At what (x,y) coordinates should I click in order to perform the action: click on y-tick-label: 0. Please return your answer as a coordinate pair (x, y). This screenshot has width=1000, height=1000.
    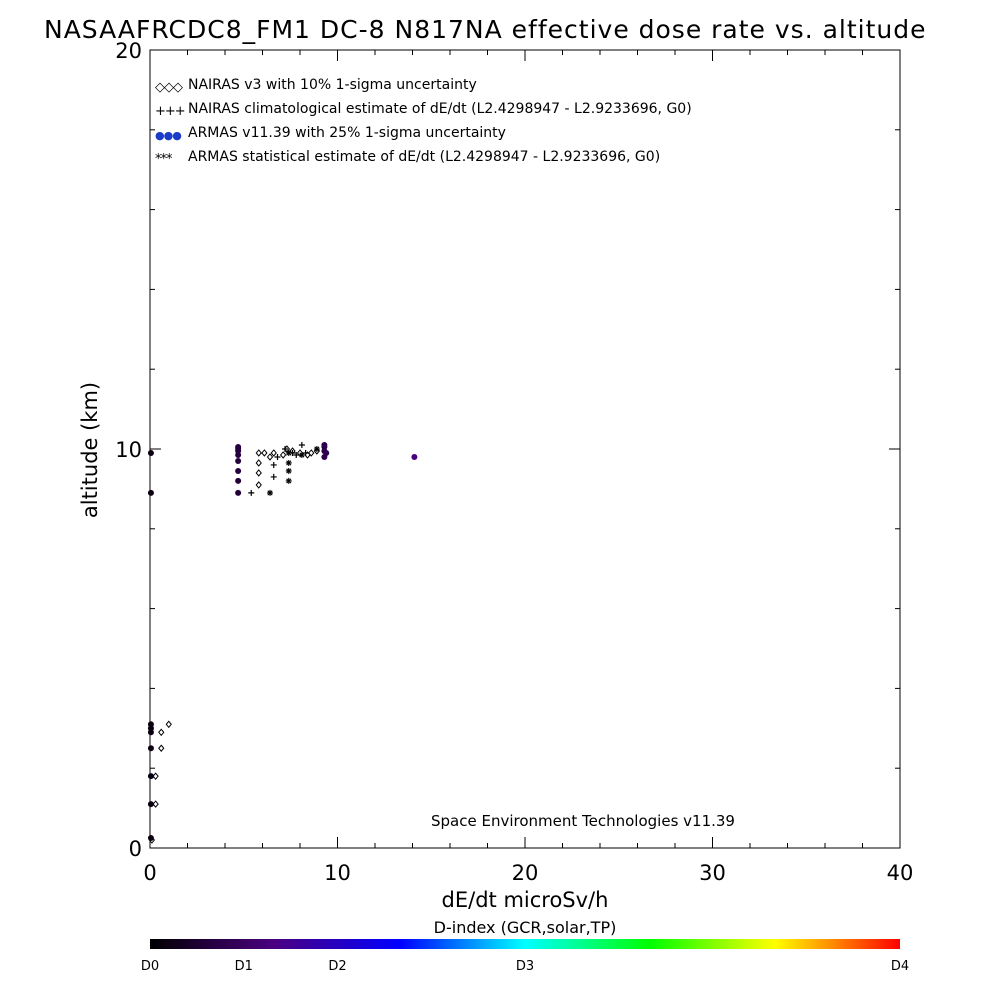
    Looking at the image, I should click on (135, 849).